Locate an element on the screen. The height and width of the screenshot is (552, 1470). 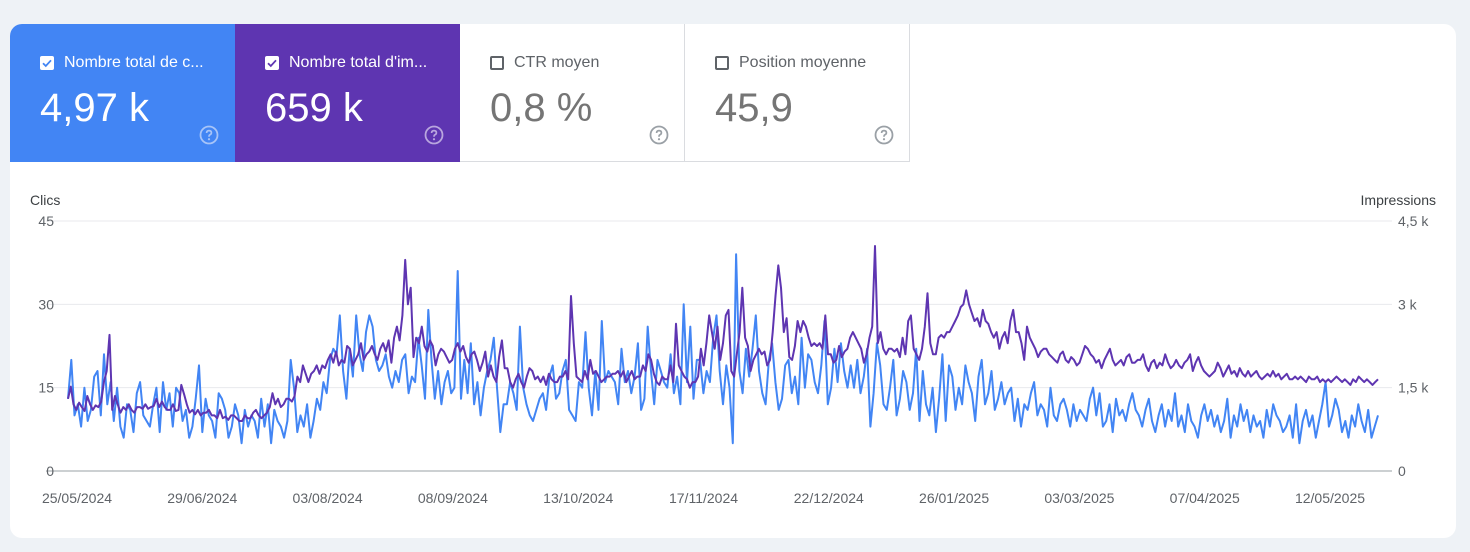
x-tick-label: 13/10/2024 is located at coordinates (578, 498).